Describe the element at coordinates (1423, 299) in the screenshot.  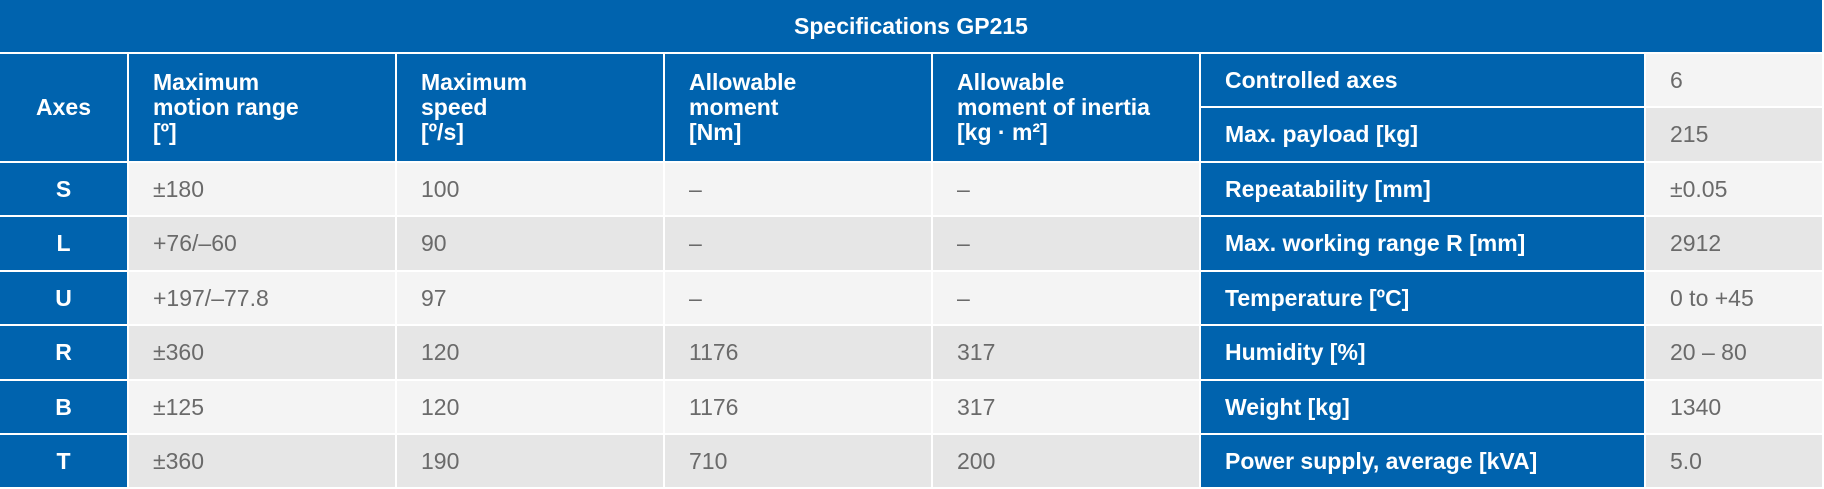
I see `spec-label: Temperature [ºC]` at that location.